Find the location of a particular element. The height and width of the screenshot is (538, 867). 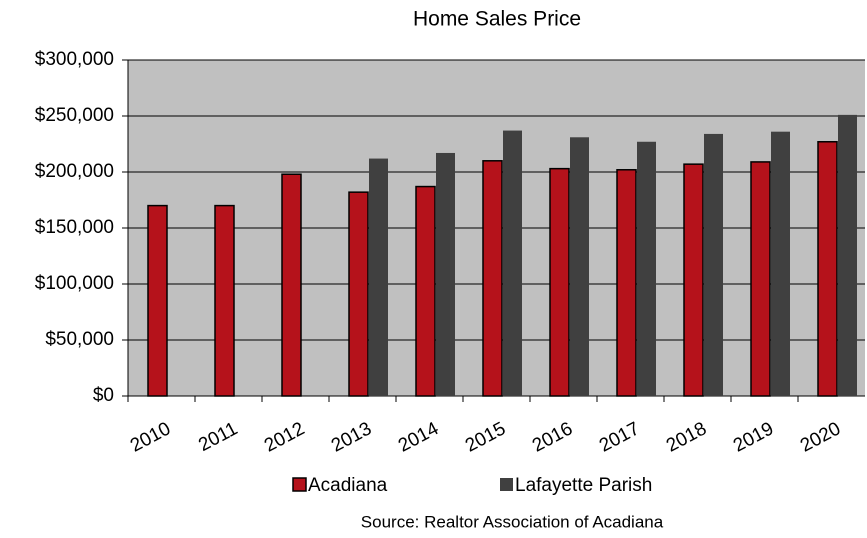

x-tick-label: 2020 is located at coordinates (820, 437).